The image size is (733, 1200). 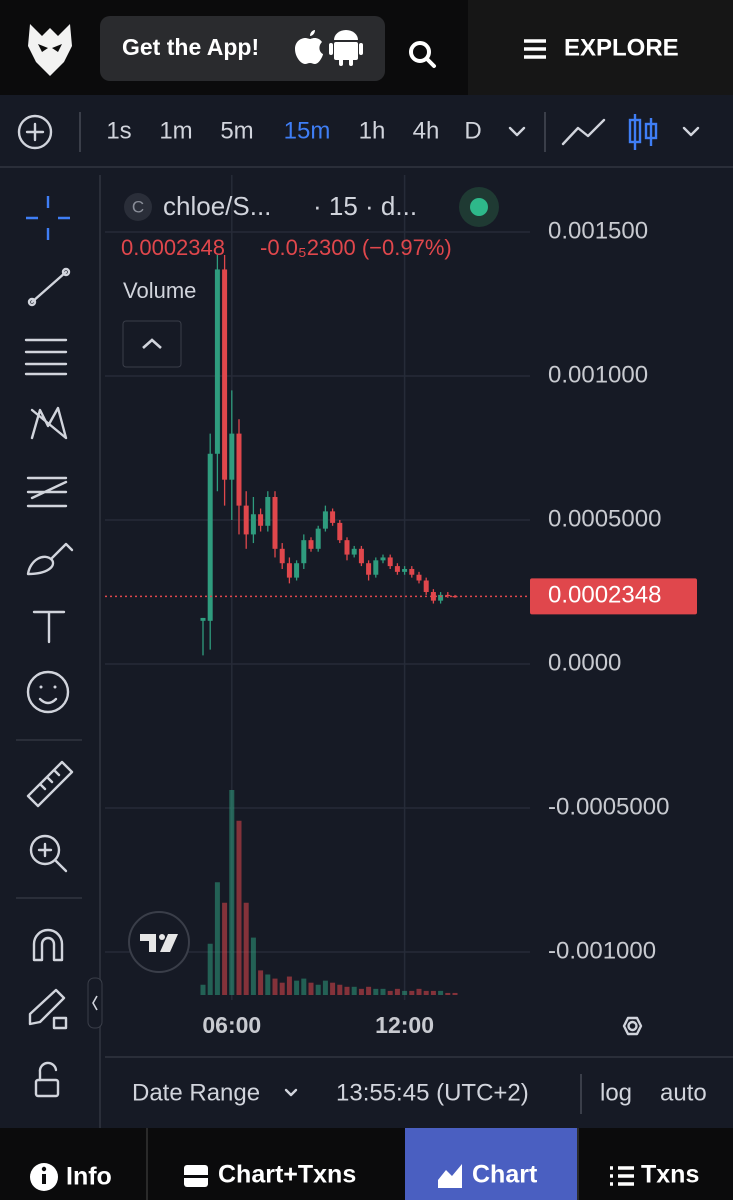 I want to click on candle-chart-button, so click(x=643, y=132).